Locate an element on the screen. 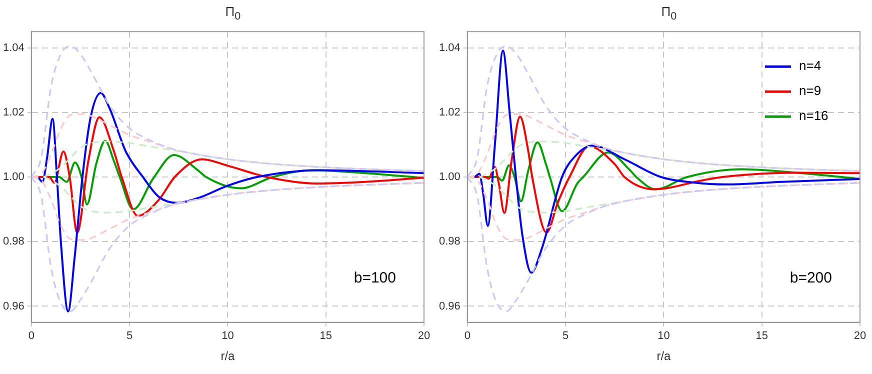 The image size is (872, 374). legend-label: n=16 is located at coordinates (813, 116).